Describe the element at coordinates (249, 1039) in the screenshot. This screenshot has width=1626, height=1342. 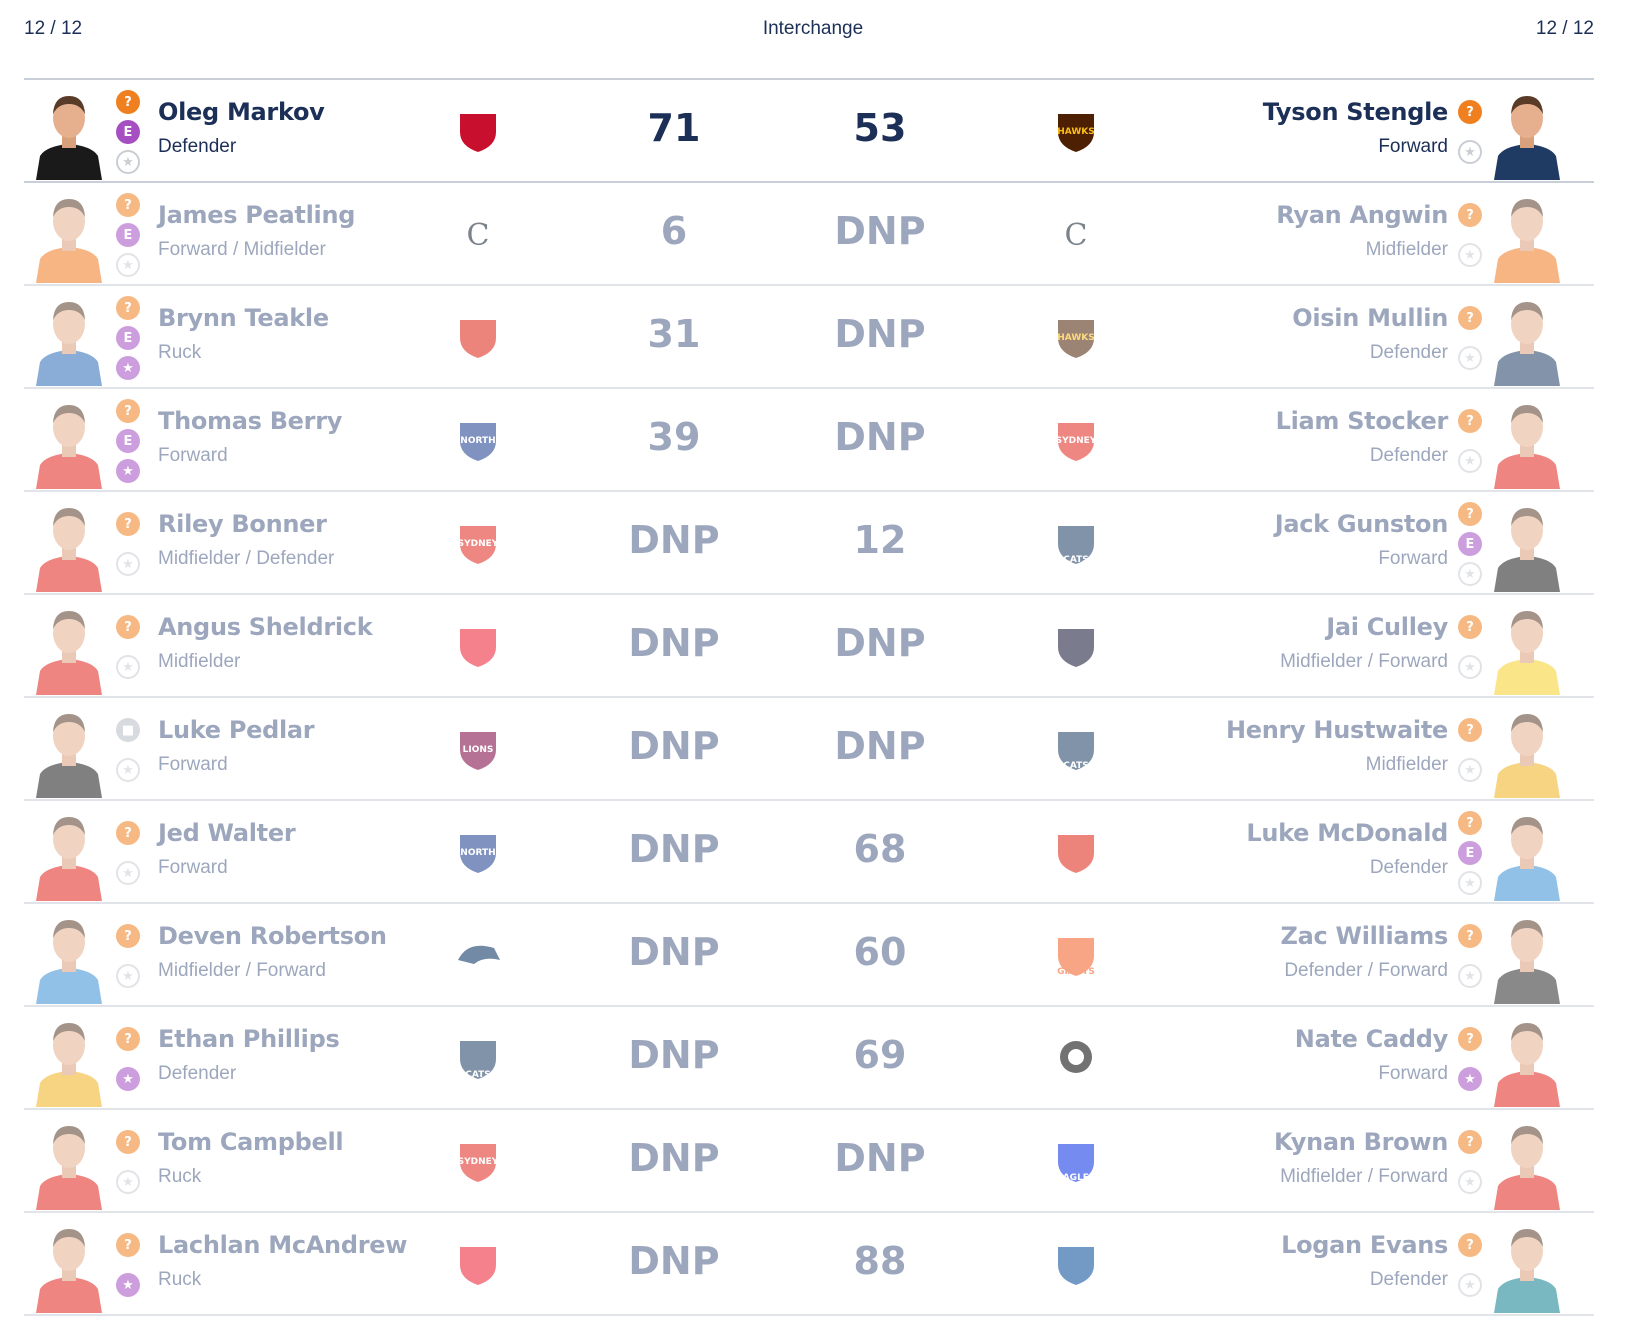
I see `left-player-name: Ethan Phillips` at that location.